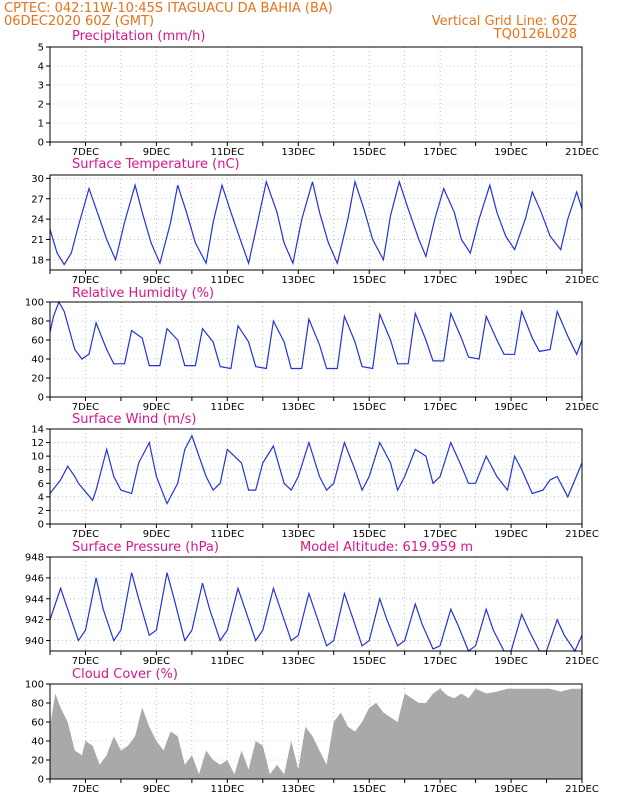  I want to click on rh-xtick-label: 11DEC, so click(227, 407).